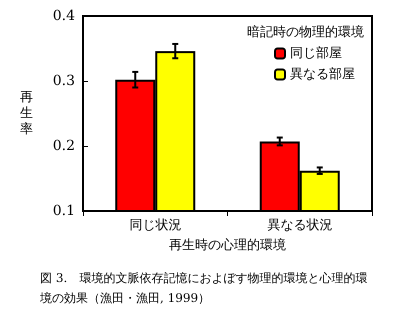 The image size is (400, 320). I want to click on x-tick-label: 同じ状況, so click(155, 225).